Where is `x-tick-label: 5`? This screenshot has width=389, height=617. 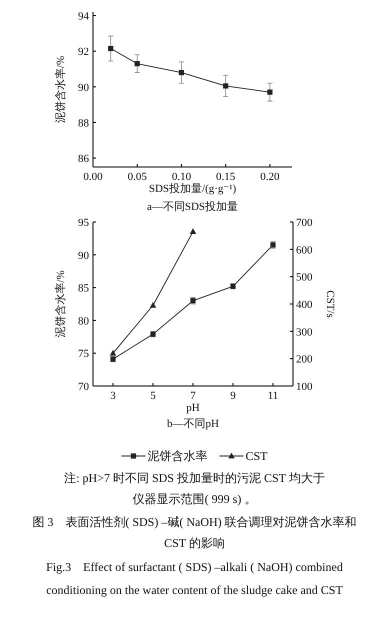
x-tick-label: 5 is located at coordinates (153, 396).